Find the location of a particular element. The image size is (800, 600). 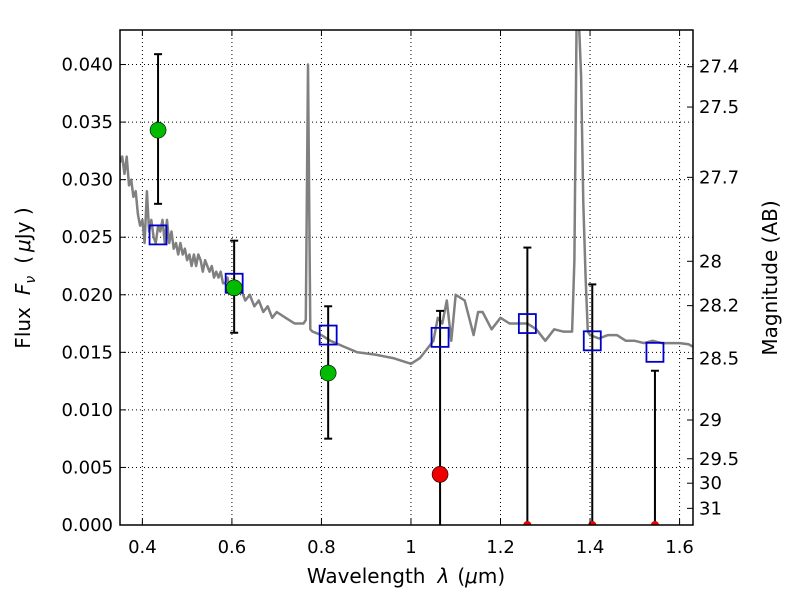

x-tick-label: 0.6 is located at coordinates (232, 547).